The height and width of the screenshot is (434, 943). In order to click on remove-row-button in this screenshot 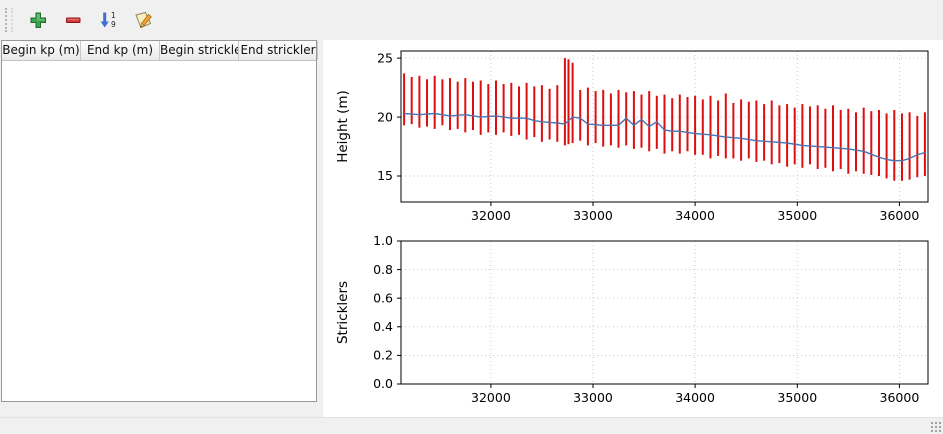, I will do `click(73, 20)`.